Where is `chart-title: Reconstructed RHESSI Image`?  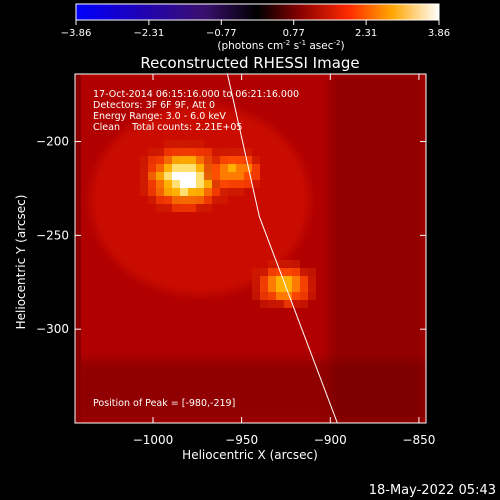
chart-title: Reconstructed RHESSI Image is located at coordinates (249, 63).